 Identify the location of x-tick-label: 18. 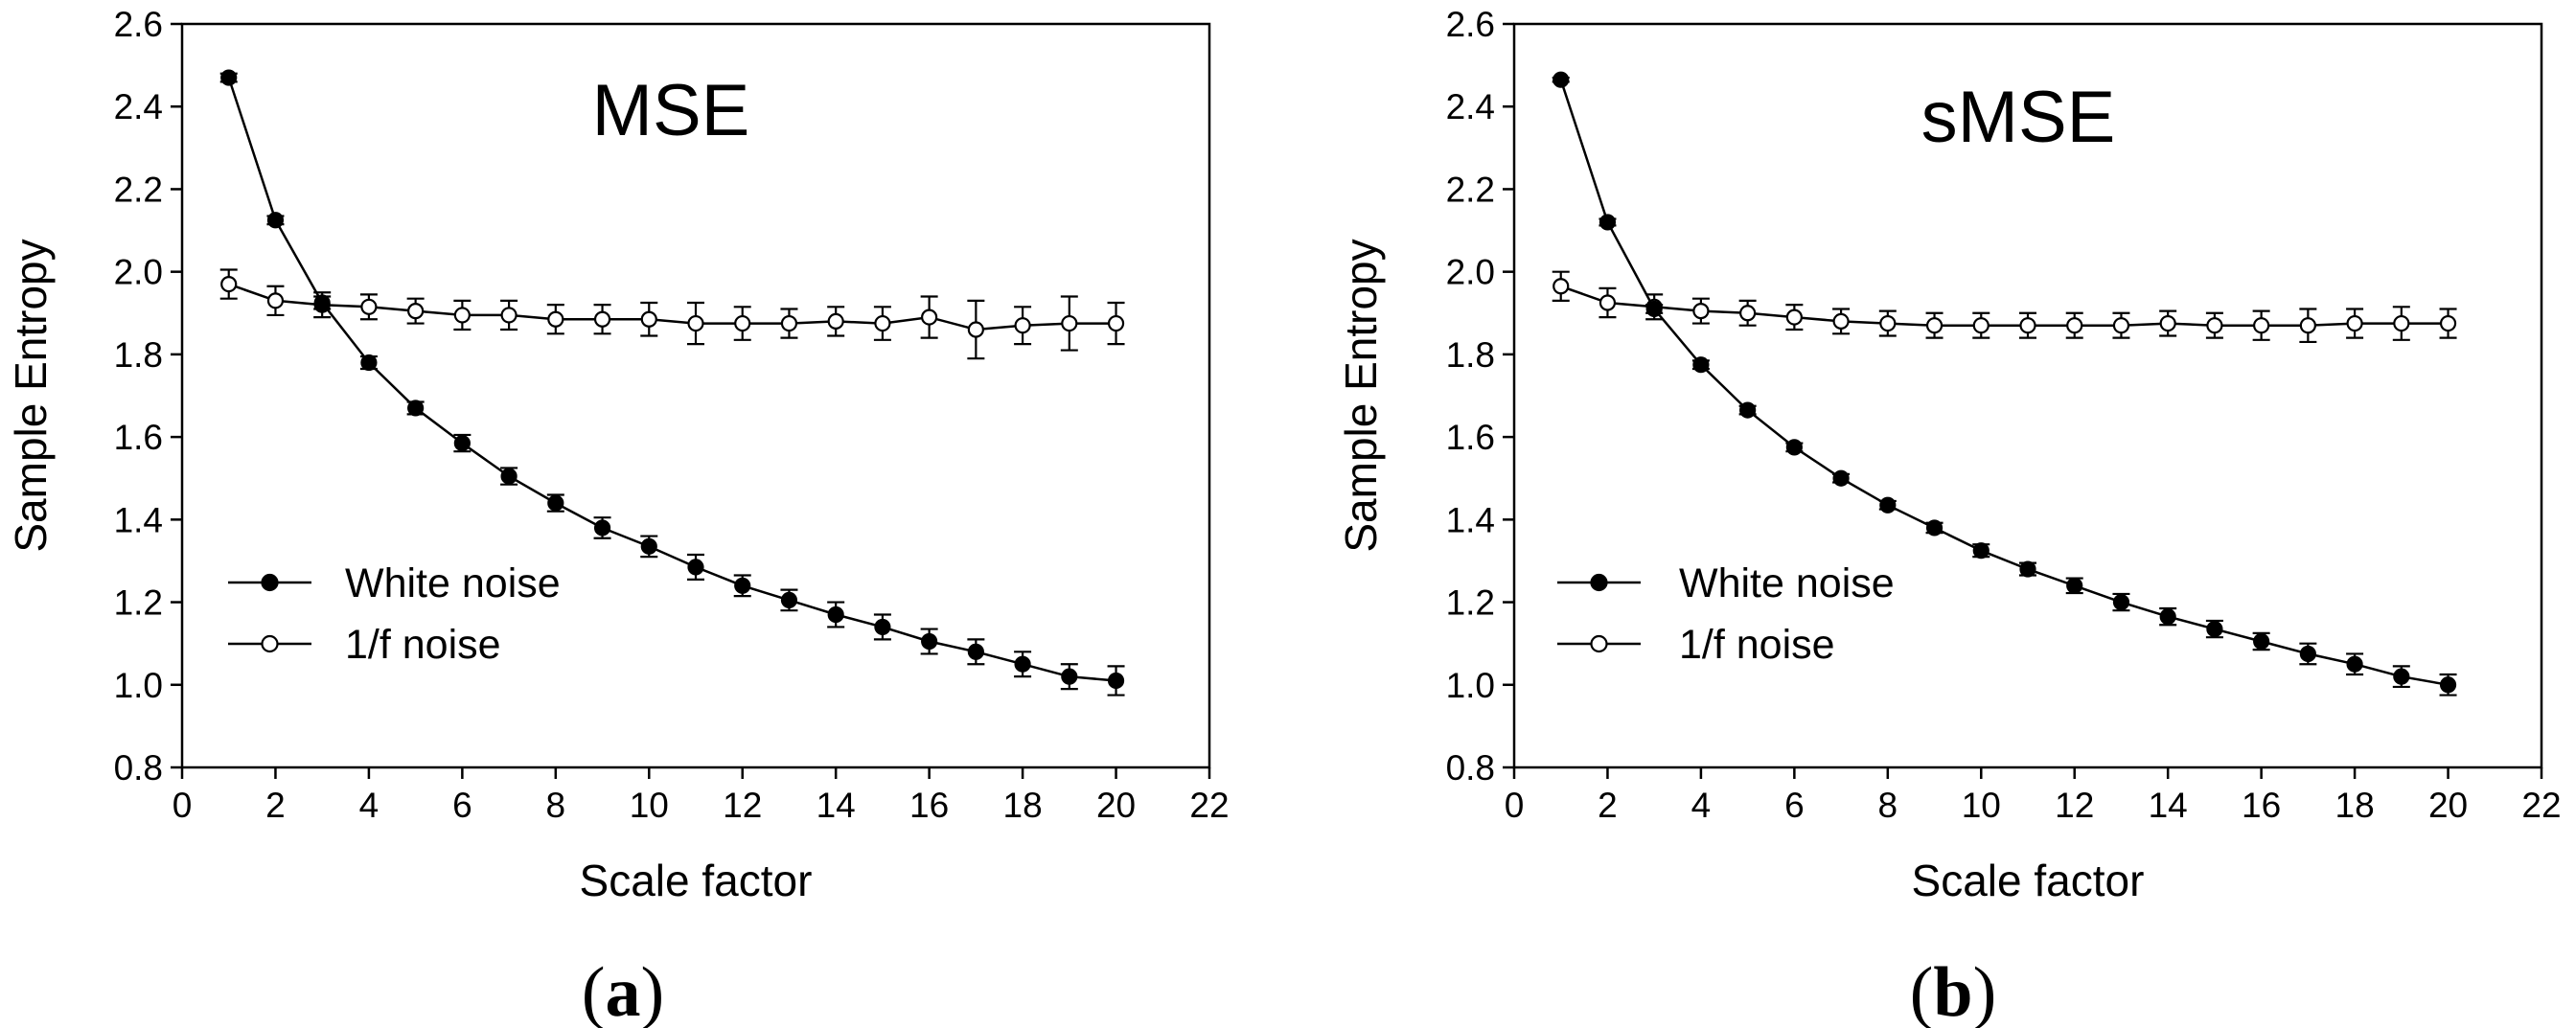
(1023, 805).